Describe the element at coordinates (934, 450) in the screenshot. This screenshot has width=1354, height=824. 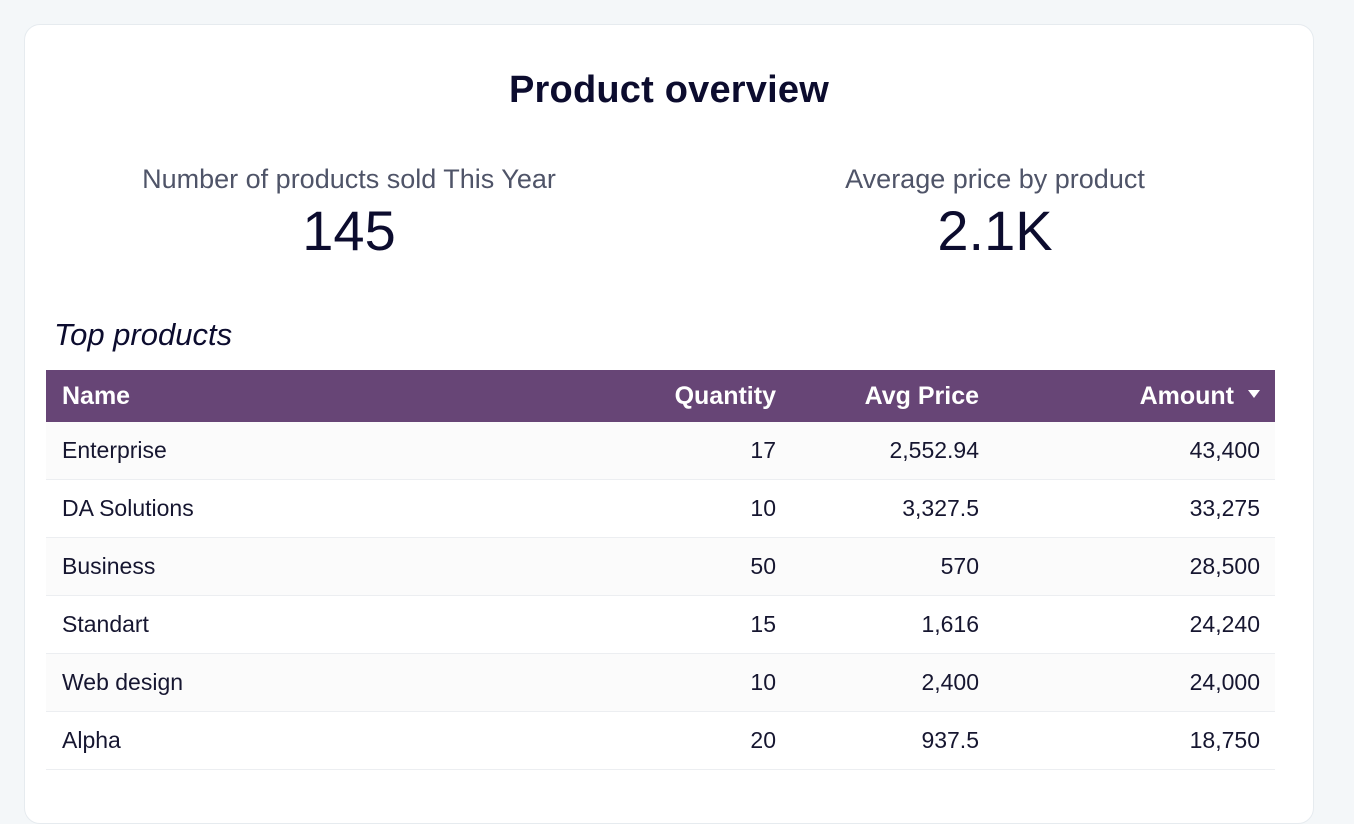
I see `cell-avg-price: 2,552.94` at that location.